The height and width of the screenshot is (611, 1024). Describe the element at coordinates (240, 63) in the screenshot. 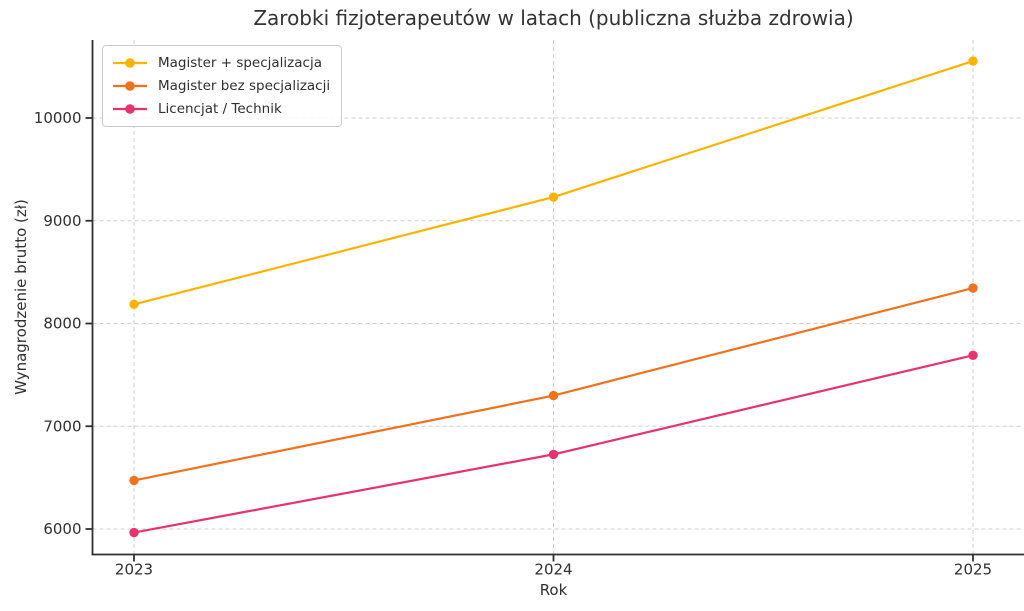

I see `legend-label: Magister + specjalizacja` at that location.